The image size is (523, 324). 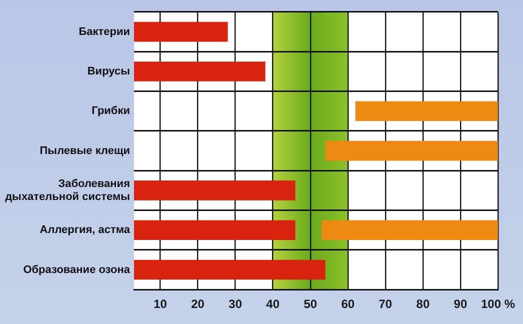 What do you see at coordinates (108, 72) in the screenshot?
I see `y-tick-label: Вирусы` at bounding box center [108, 72].